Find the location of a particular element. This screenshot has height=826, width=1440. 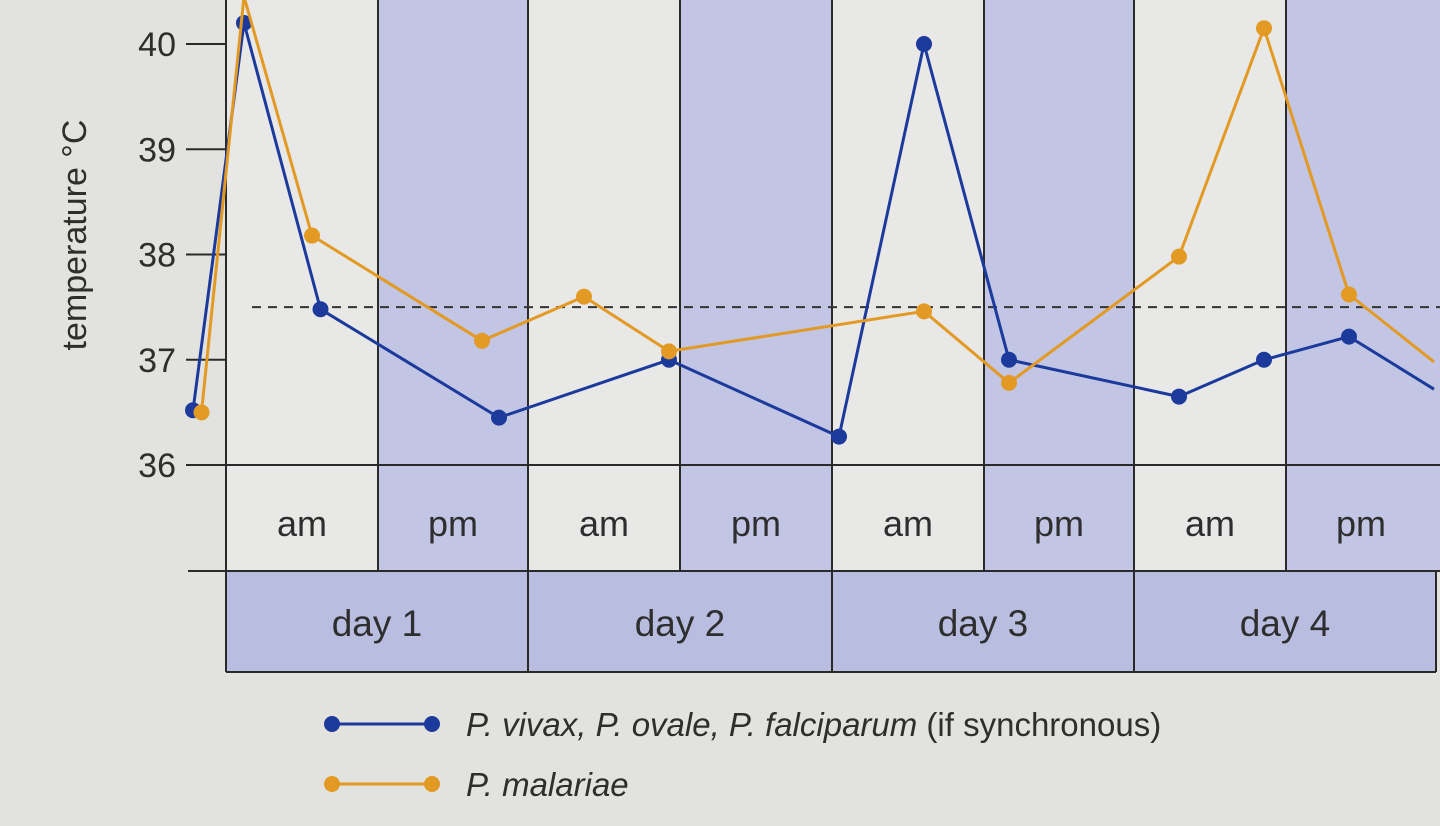

day-label: day 3 is located at coordinates (983, 623).